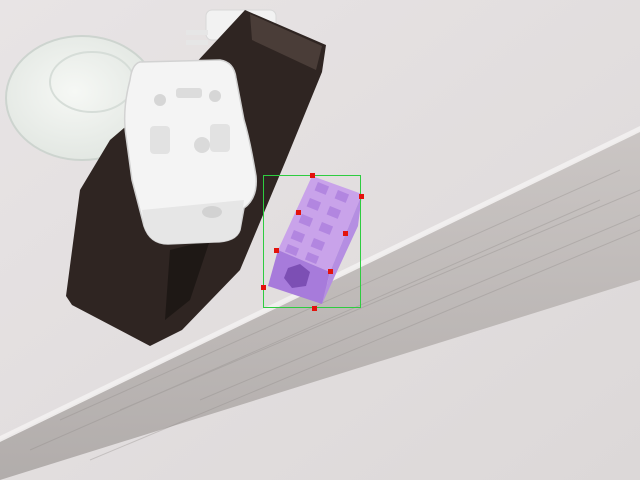  Describe the element at coordinates (190, 152) in the screenshot. I see `white-holder` at that location.